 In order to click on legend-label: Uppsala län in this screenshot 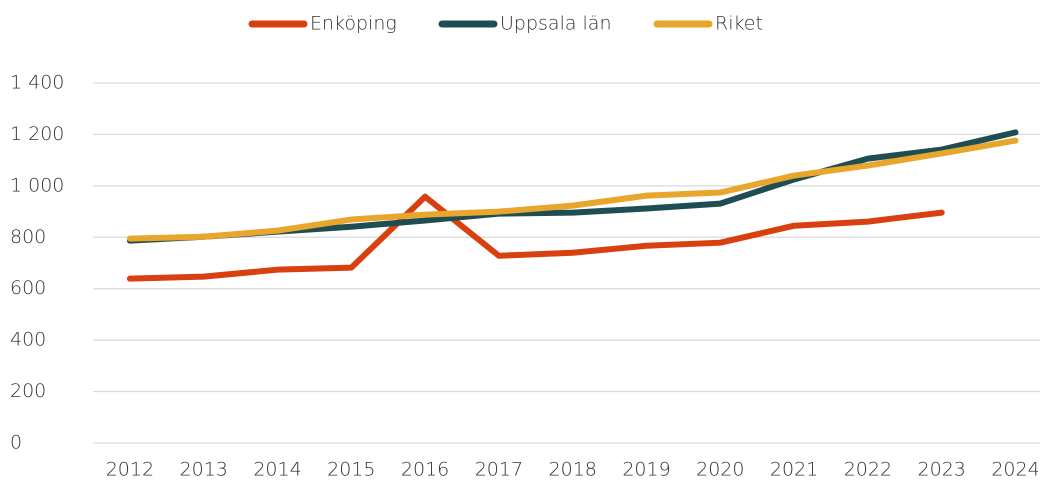, I will do `click(556, 24)`.